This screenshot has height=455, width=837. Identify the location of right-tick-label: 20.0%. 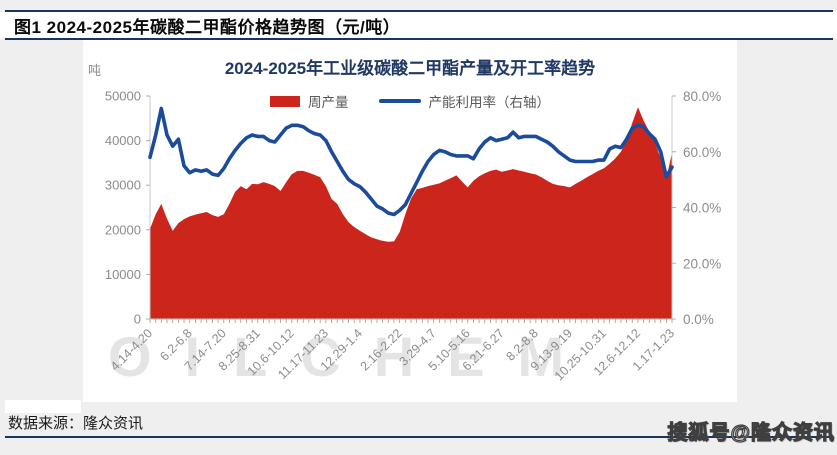
(702, 263).